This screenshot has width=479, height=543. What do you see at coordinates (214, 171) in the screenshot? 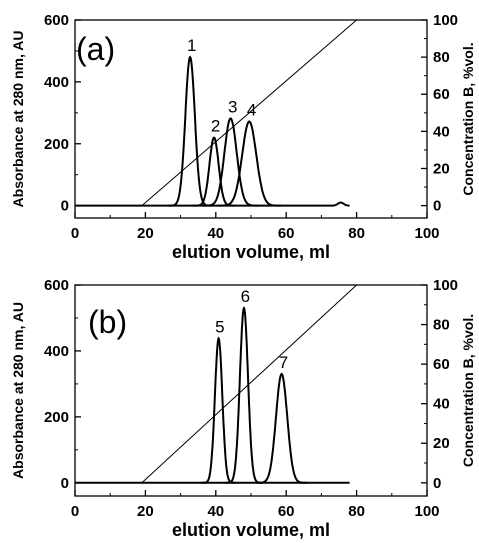
I see `peak-2-line` at bounding box center [214, 171].